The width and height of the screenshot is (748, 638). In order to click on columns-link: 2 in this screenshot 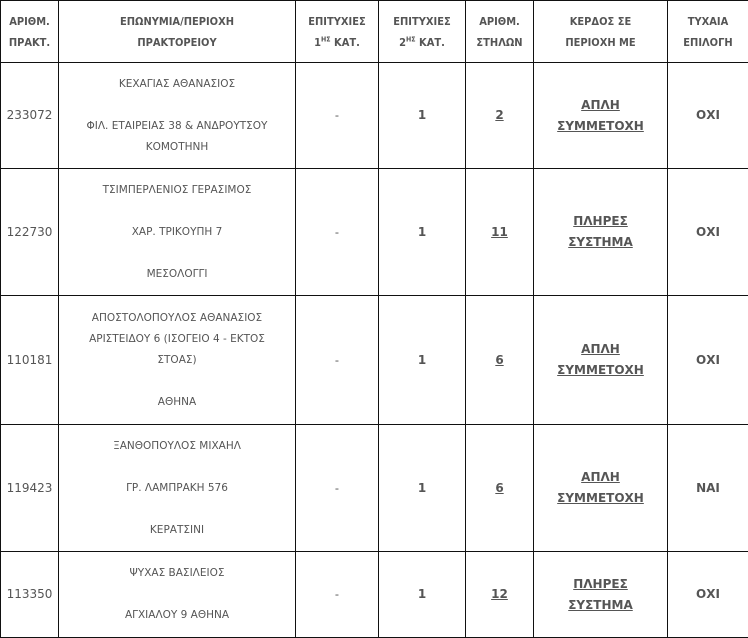, I will do `click(499, 115)`.